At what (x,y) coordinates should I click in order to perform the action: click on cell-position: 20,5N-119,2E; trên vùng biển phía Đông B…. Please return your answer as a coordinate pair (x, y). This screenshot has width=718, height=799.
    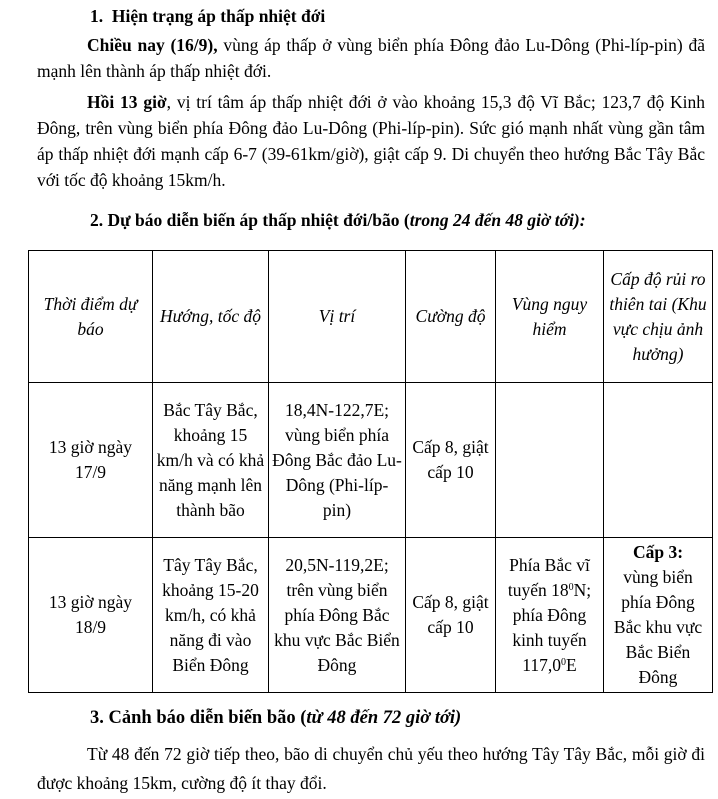
    Looking at the image, I should click on (337, 615).